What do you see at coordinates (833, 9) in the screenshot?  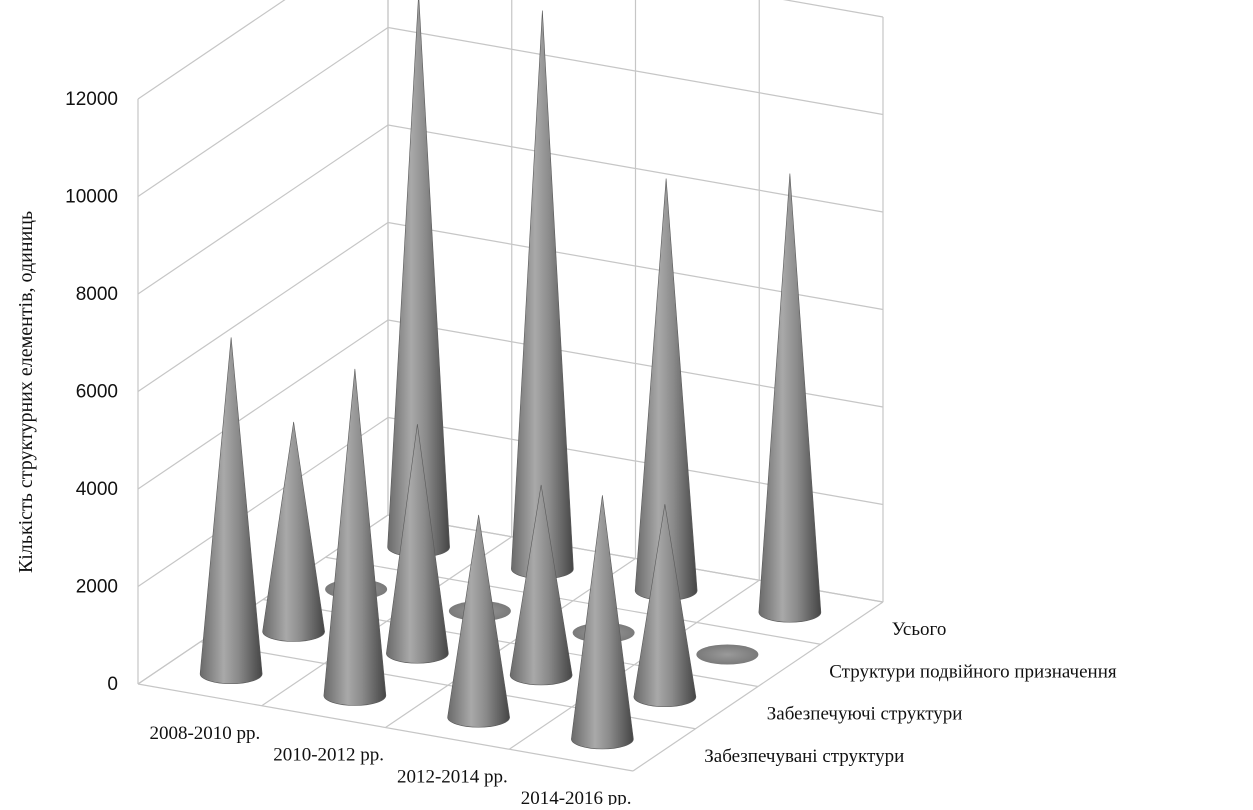 I see `back-wall-gridline` at bounding box center [833, 9].